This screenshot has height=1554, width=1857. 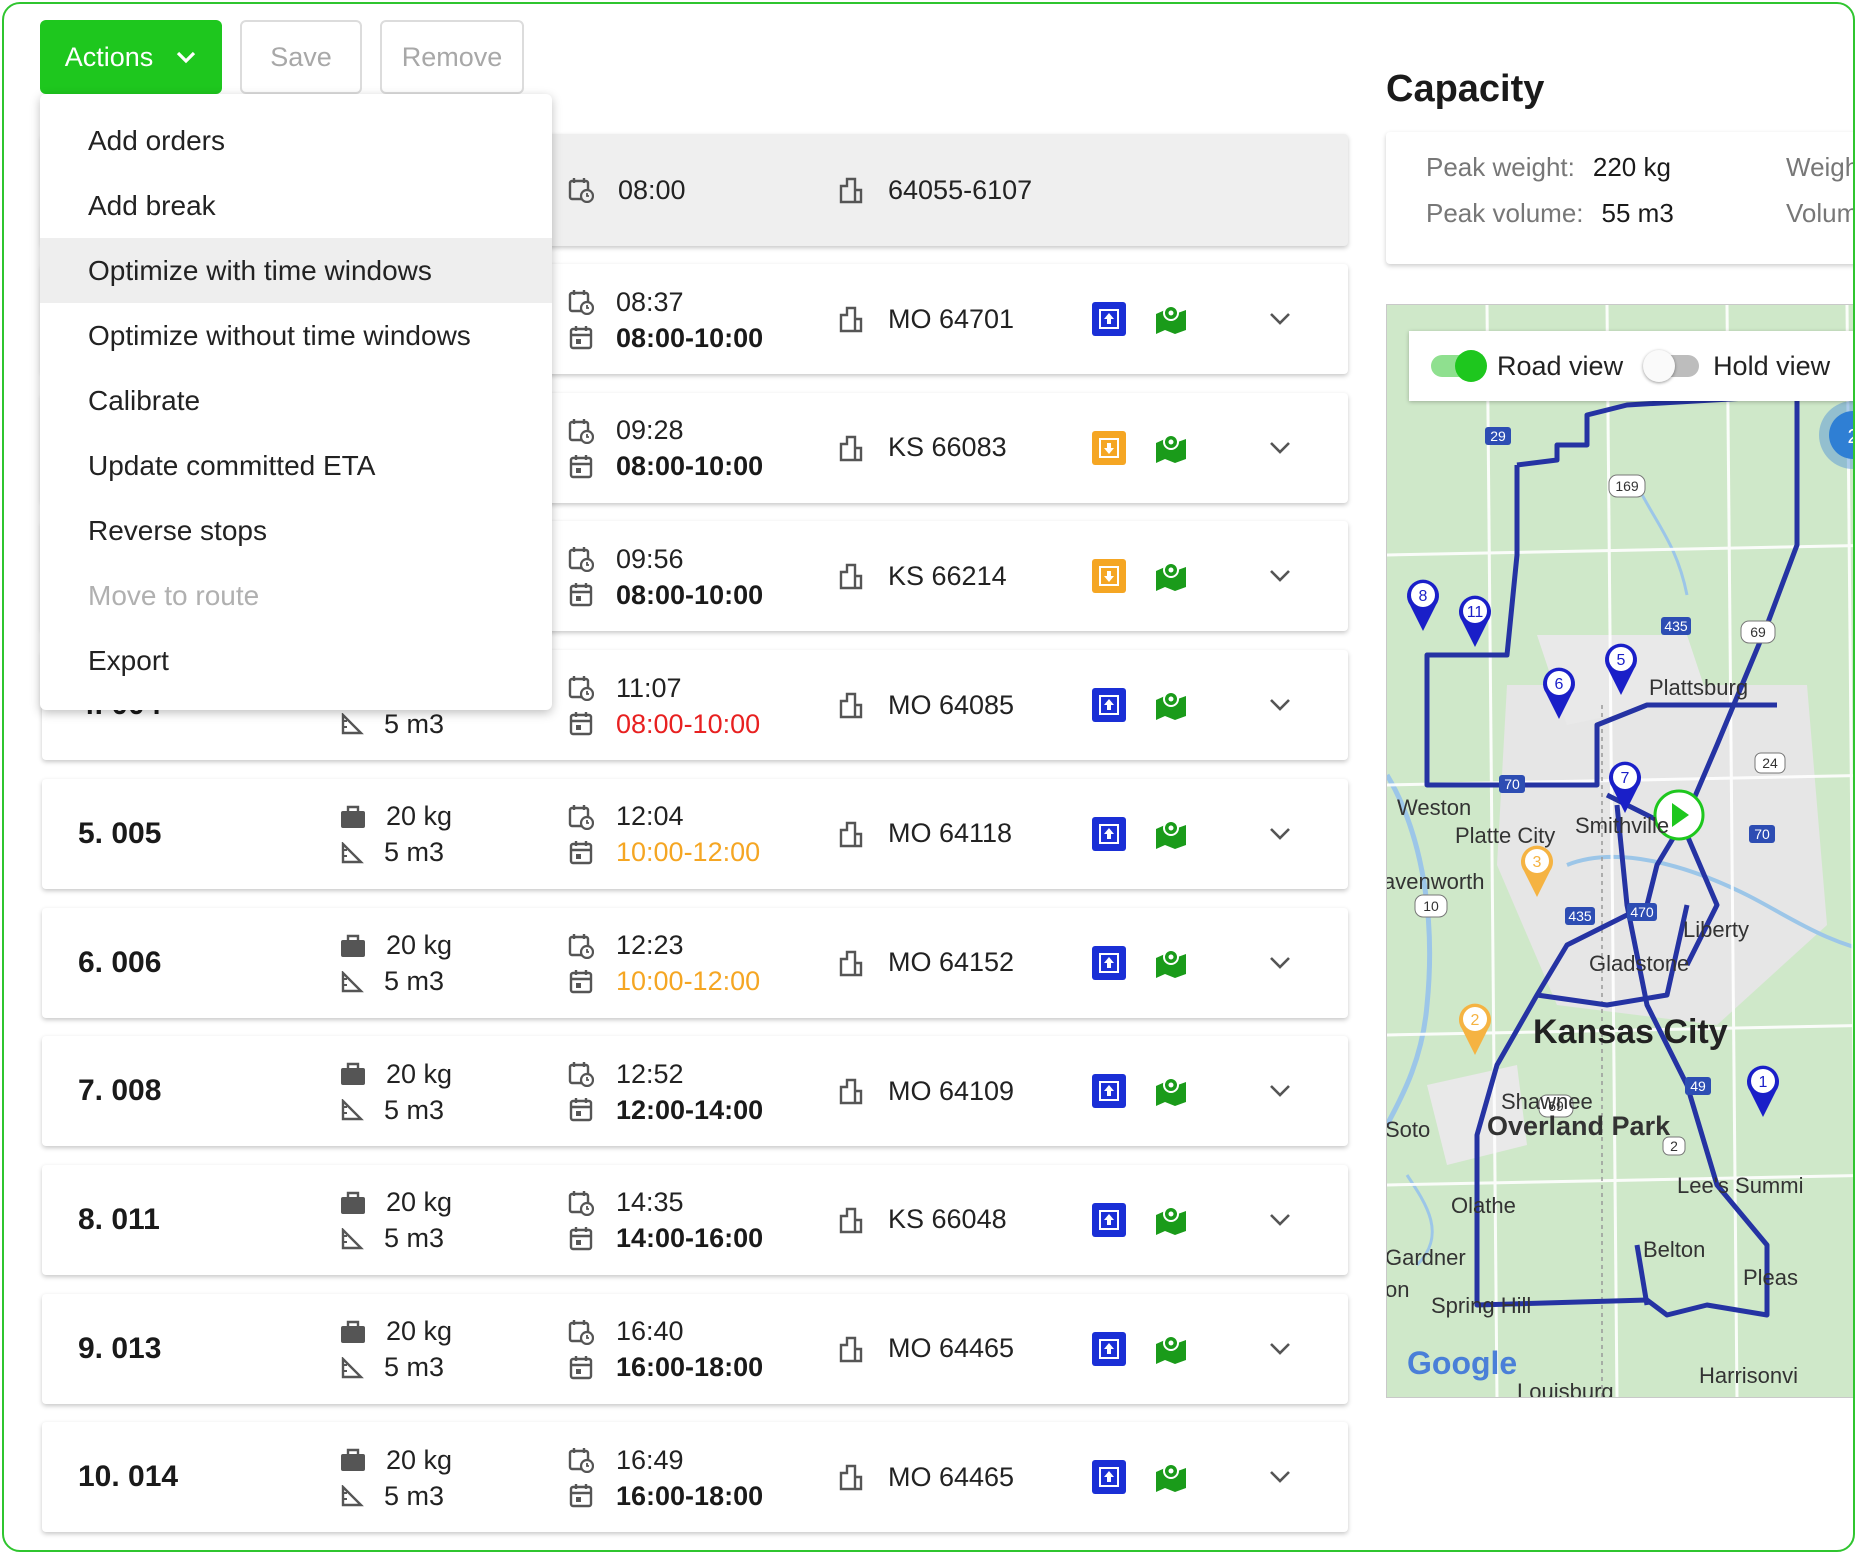 I want to click on menu-item-optimize-without-time-windows: Optimize without time windows, so click(x=279, y=335).